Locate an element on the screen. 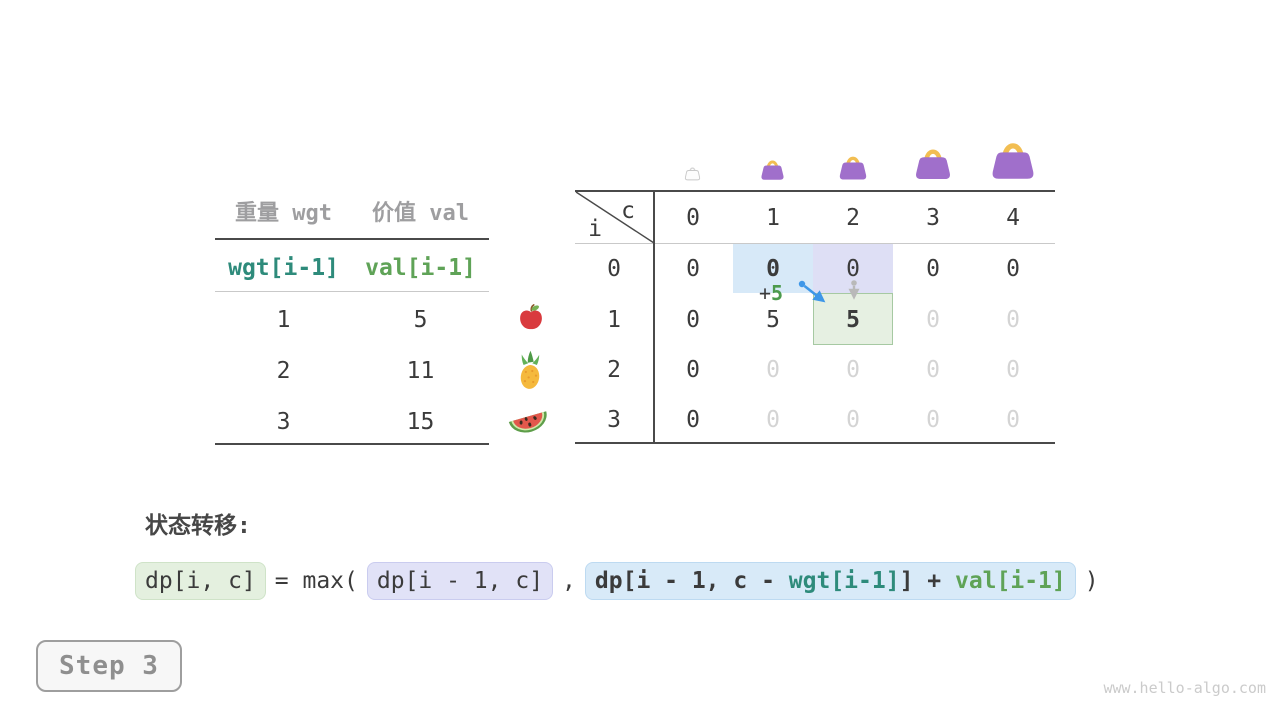 This screenshot has height=720, width=1280. item-1-value: 5 is located at coordinates (420, 320).